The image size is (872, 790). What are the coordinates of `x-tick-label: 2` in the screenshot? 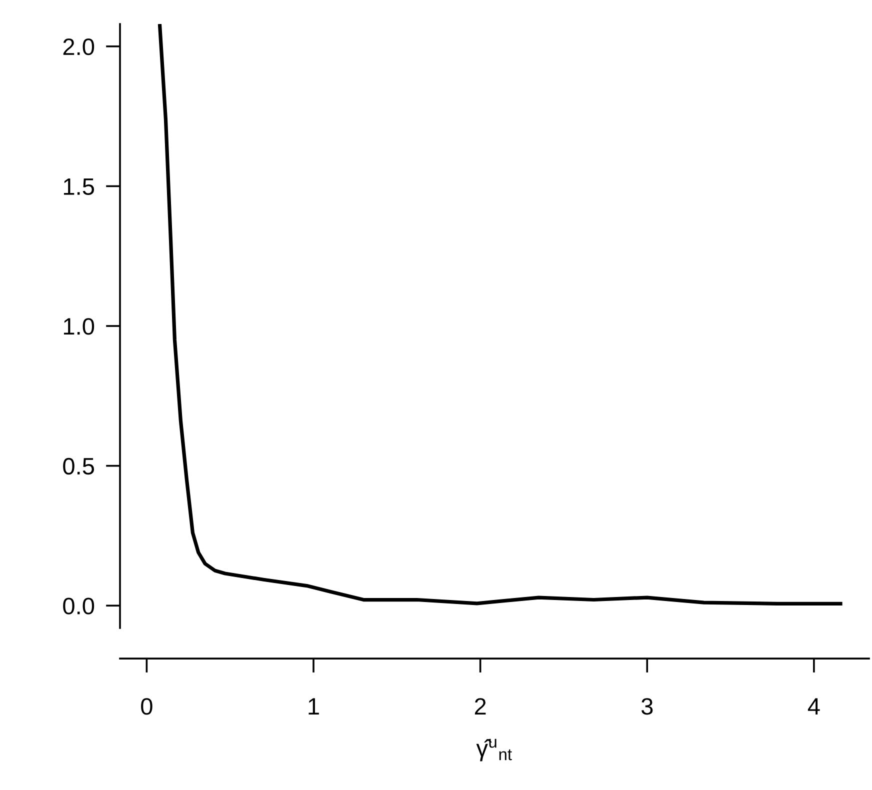 It's located at (480, 706).